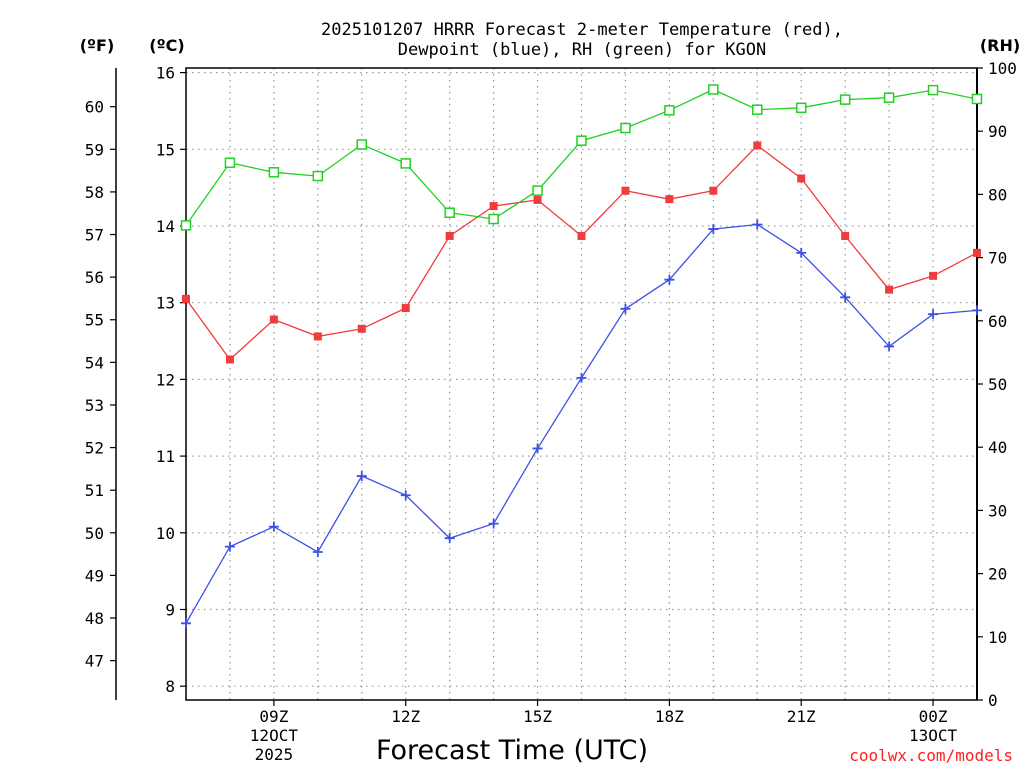 This screenshot has height=768, width=1024. Describe the element at coordinates (94, 362) in the screenshot. I see `fahrenheit-tick-label: 54` at that location.